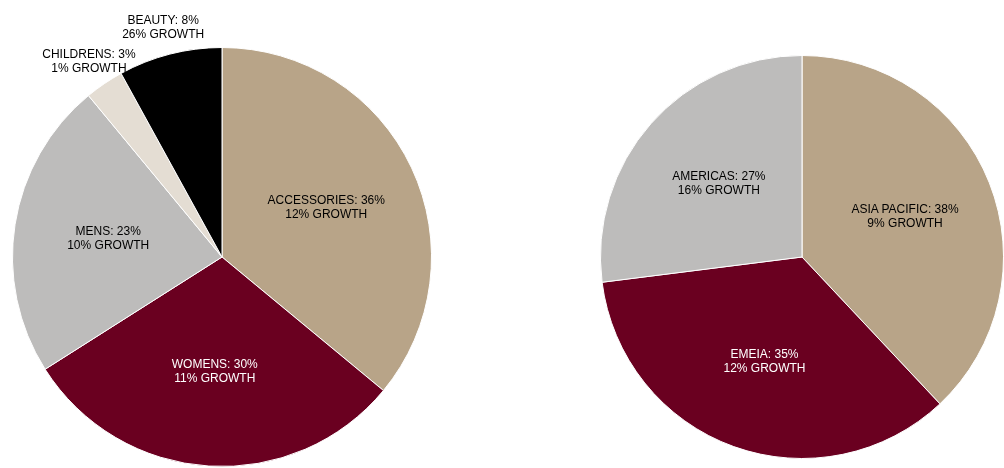 This screenshot has width=1004, height=468. I want to click on slice-label: ASIA PACIFIC: 38%, so click(905, 208).